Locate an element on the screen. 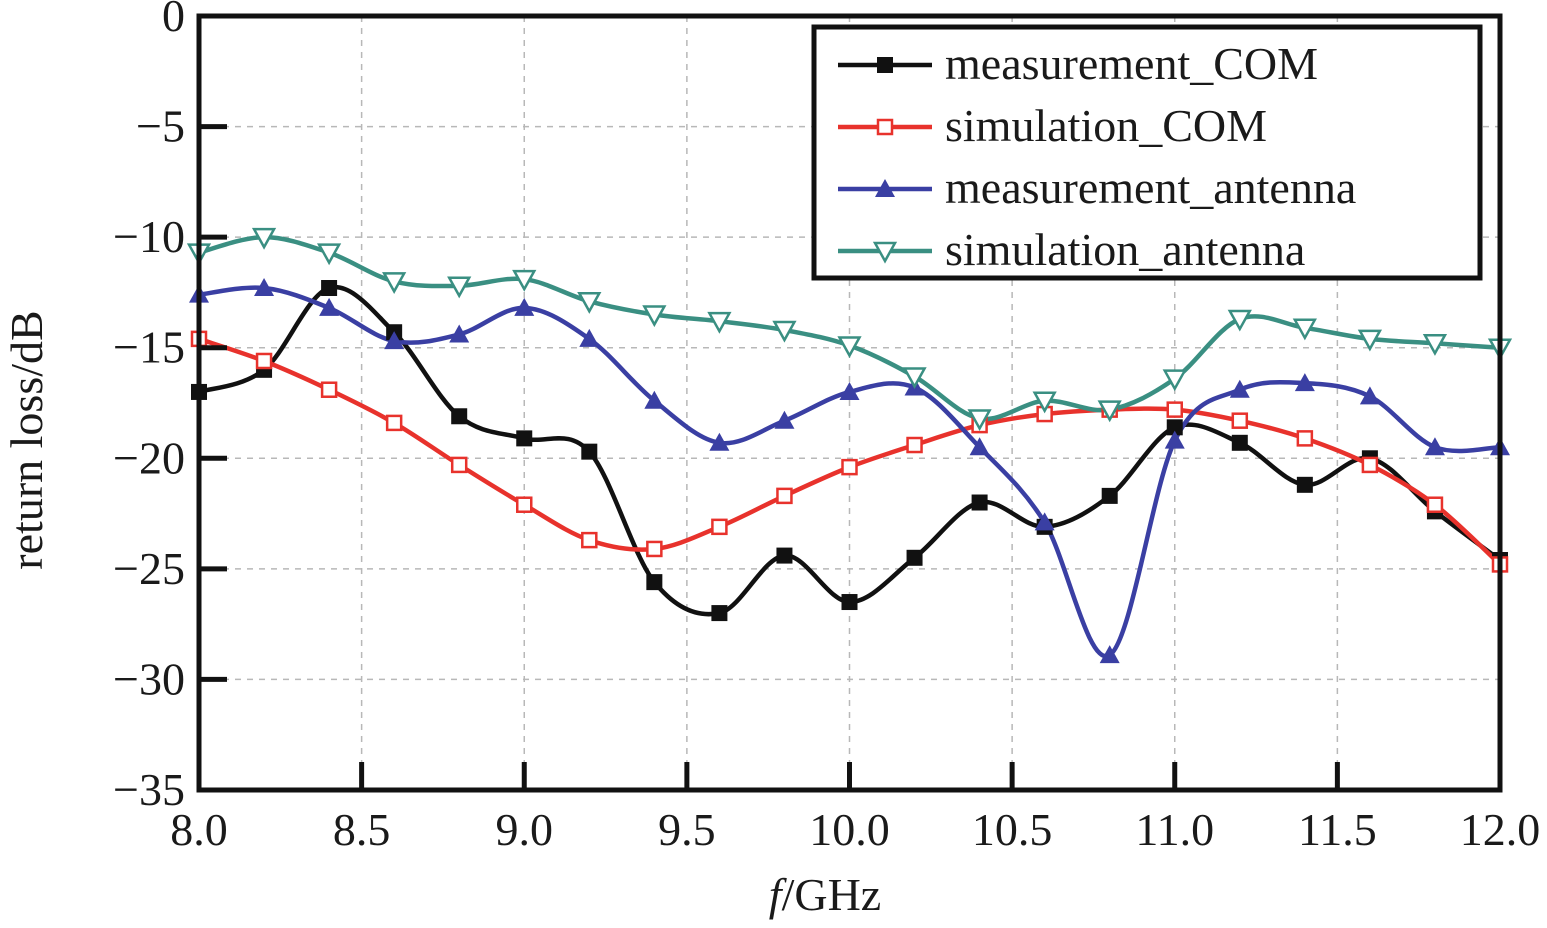 The width and height of the screenshot is (1547, 928). legend-label-simulation-antenna: simulation_antenna is located at coordinates (1125, 249).